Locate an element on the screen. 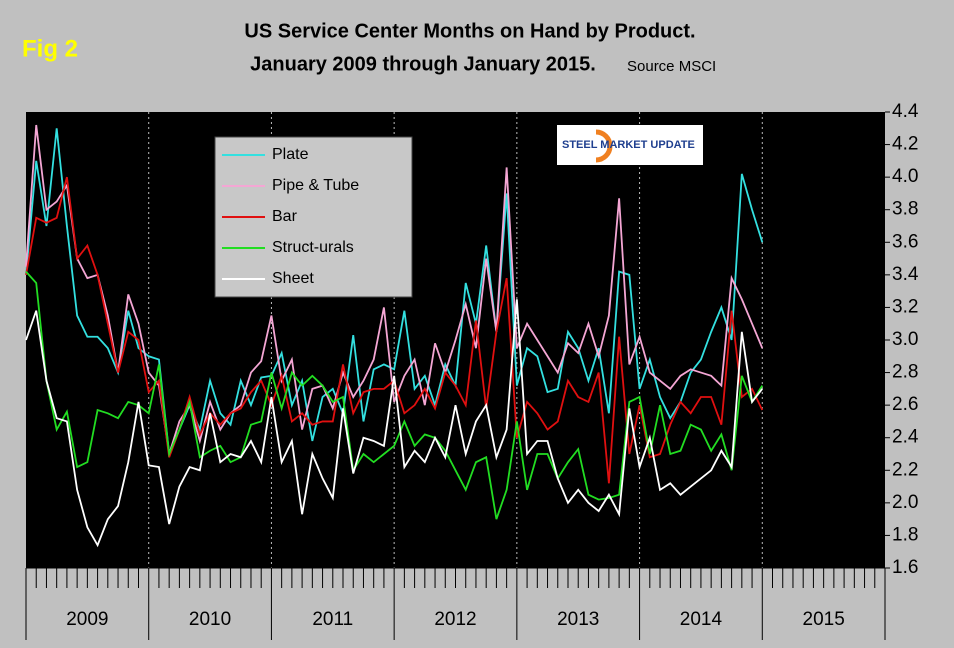 The width and height of the screenshot is (954, 648). x-tick-label: 2010 is located at coordinates (210, 619).